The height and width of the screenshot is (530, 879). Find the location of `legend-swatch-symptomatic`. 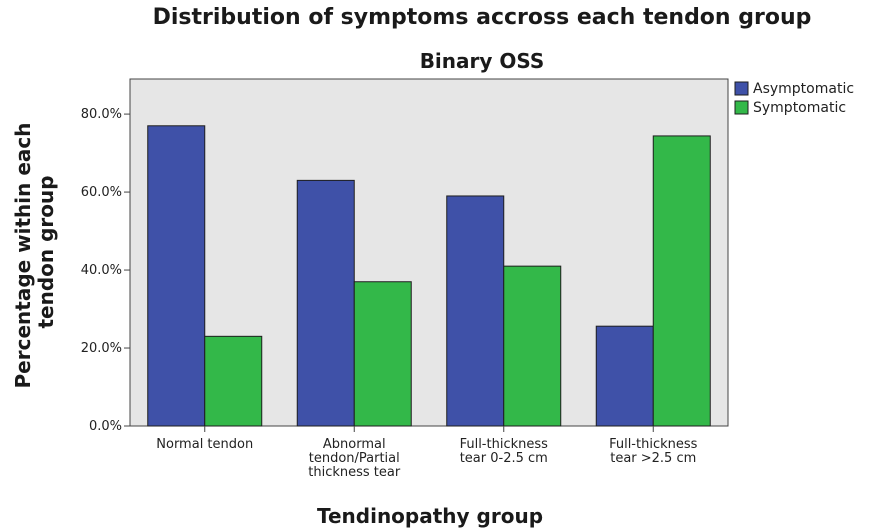

legend-swatch-symptomatic is located at coordinates (741, 107).